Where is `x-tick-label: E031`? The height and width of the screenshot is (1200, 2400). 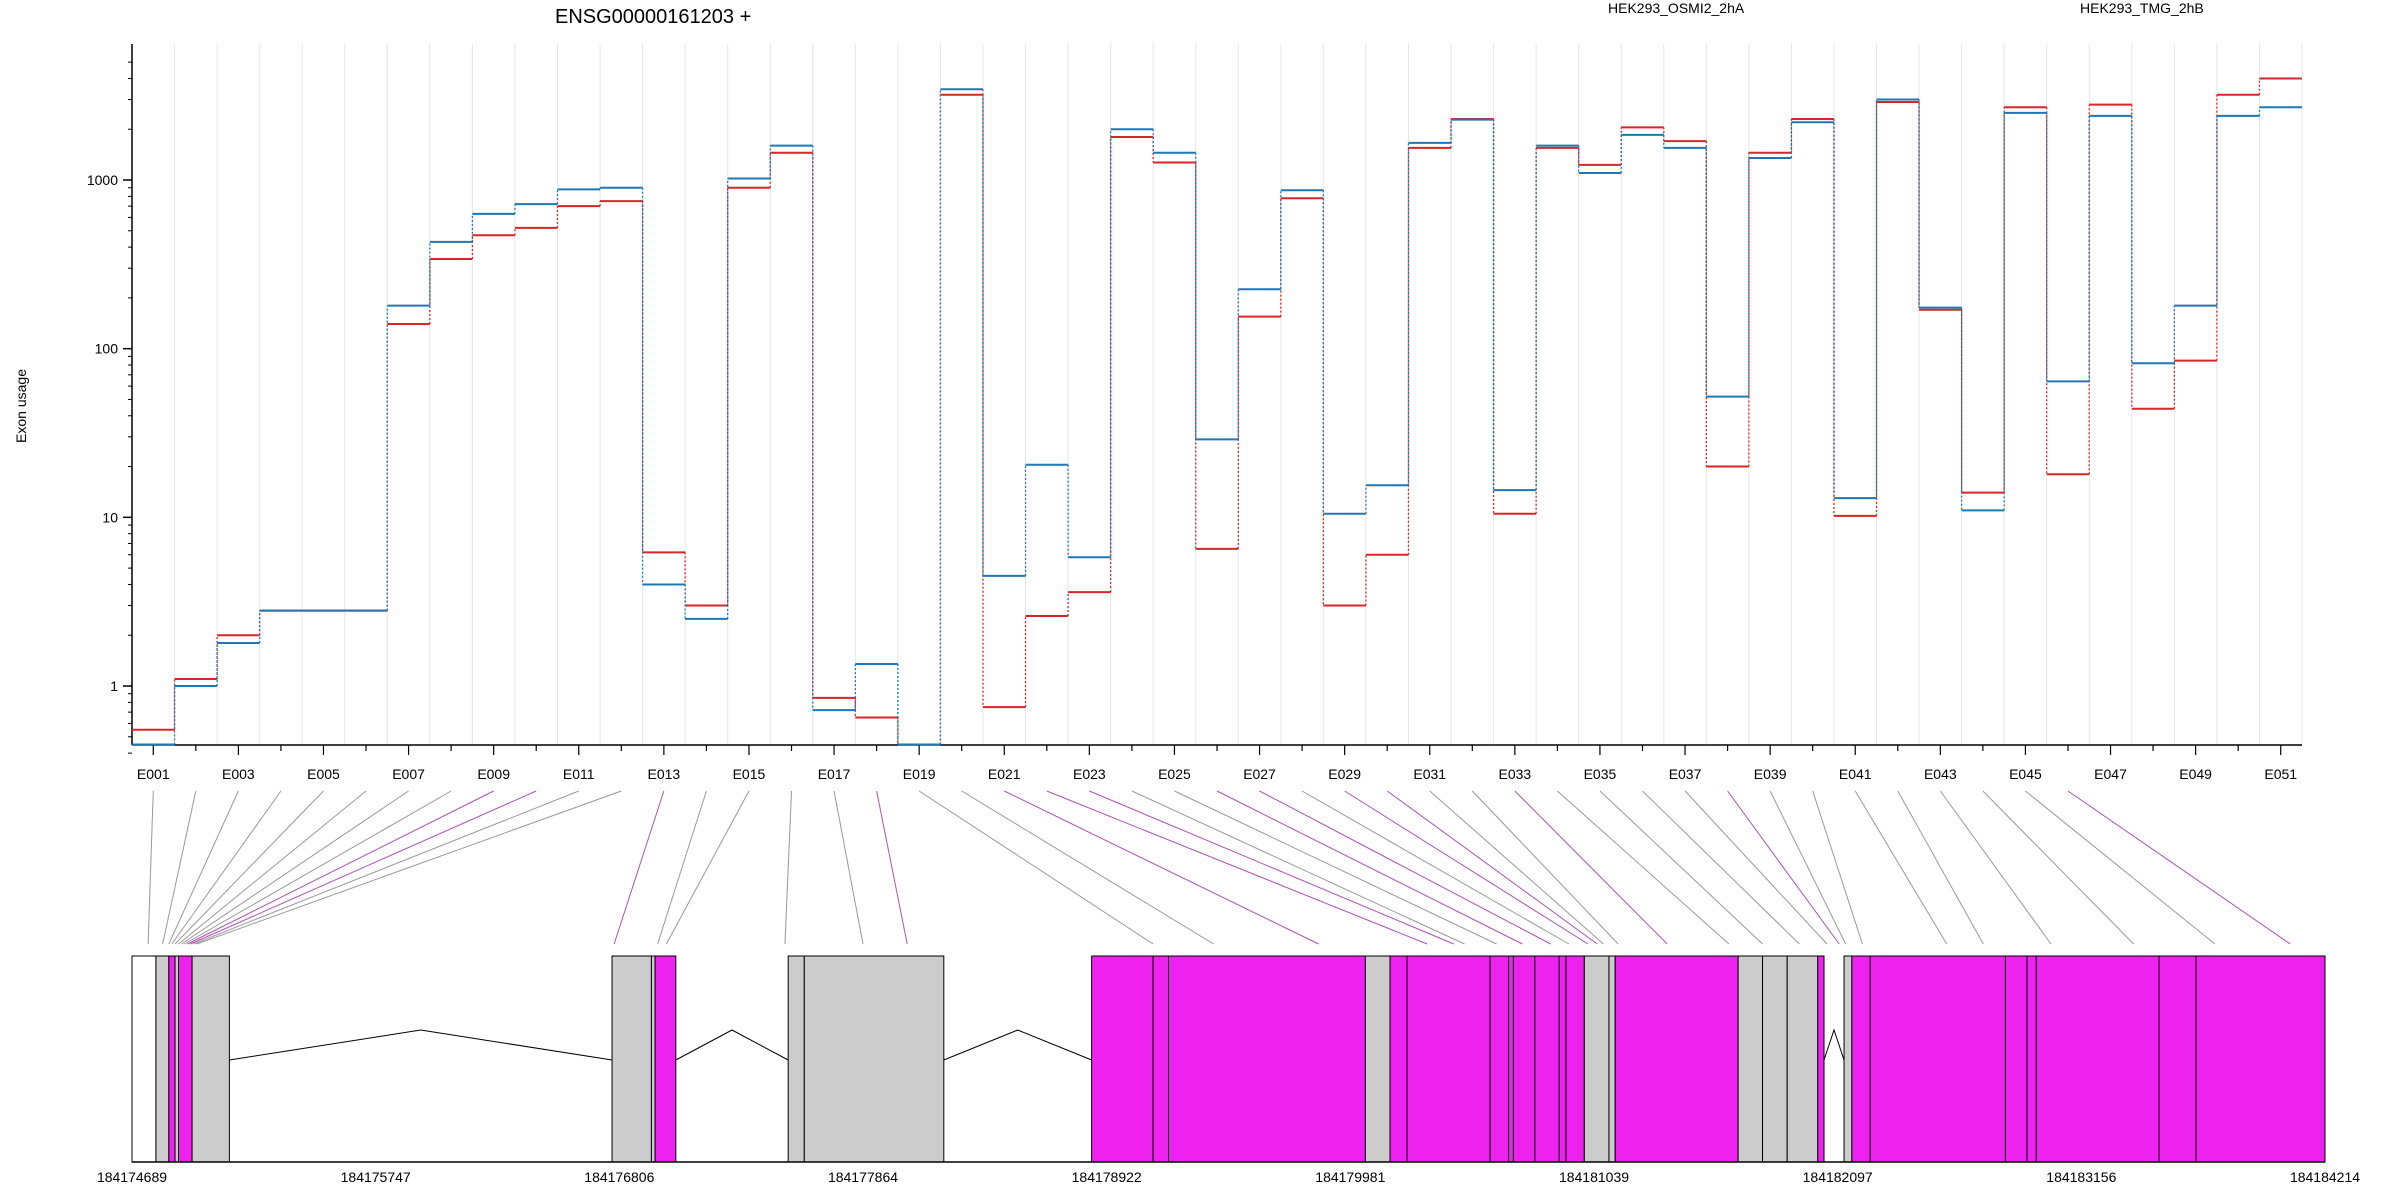 x-tick-label: E031 is located at coordinates (1429, 774).